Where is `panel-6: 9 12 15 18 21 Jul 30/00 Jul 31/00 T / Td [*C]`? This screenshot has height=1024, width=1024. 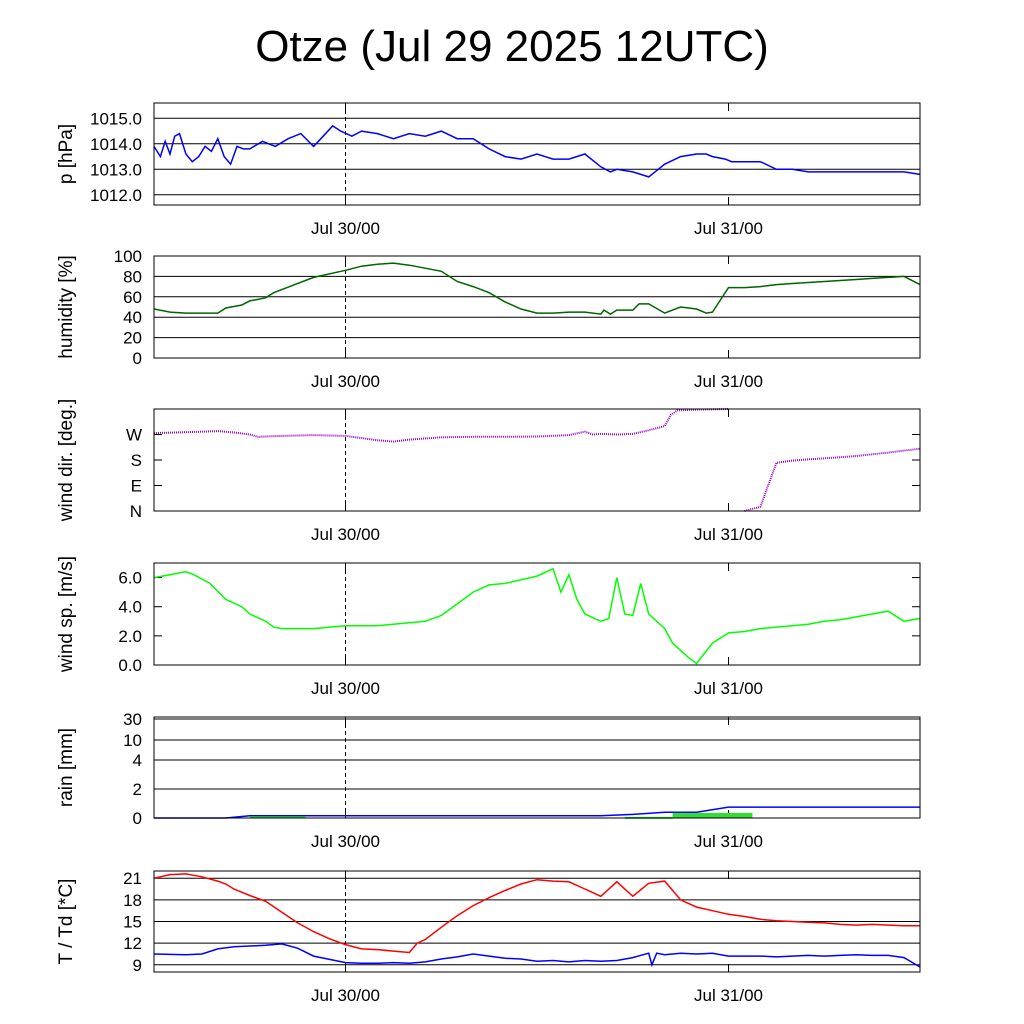
panel-6: 9 12 15 18 21 Jul 30/00 Jul 31/00 T / Td [*C] is located at coordinates (488, 937).